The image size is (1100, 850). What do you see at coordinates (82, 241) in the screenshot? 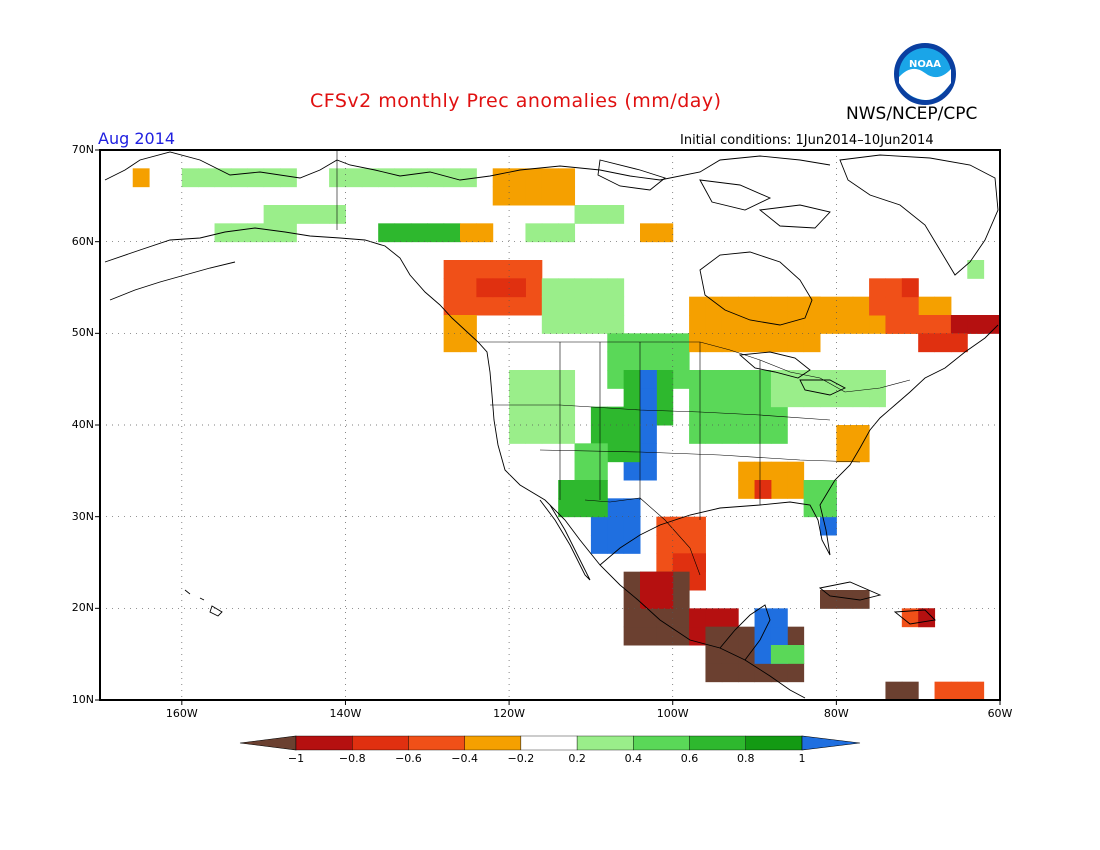
I see `lat-label: 60N` at bounding box center [82, 241].